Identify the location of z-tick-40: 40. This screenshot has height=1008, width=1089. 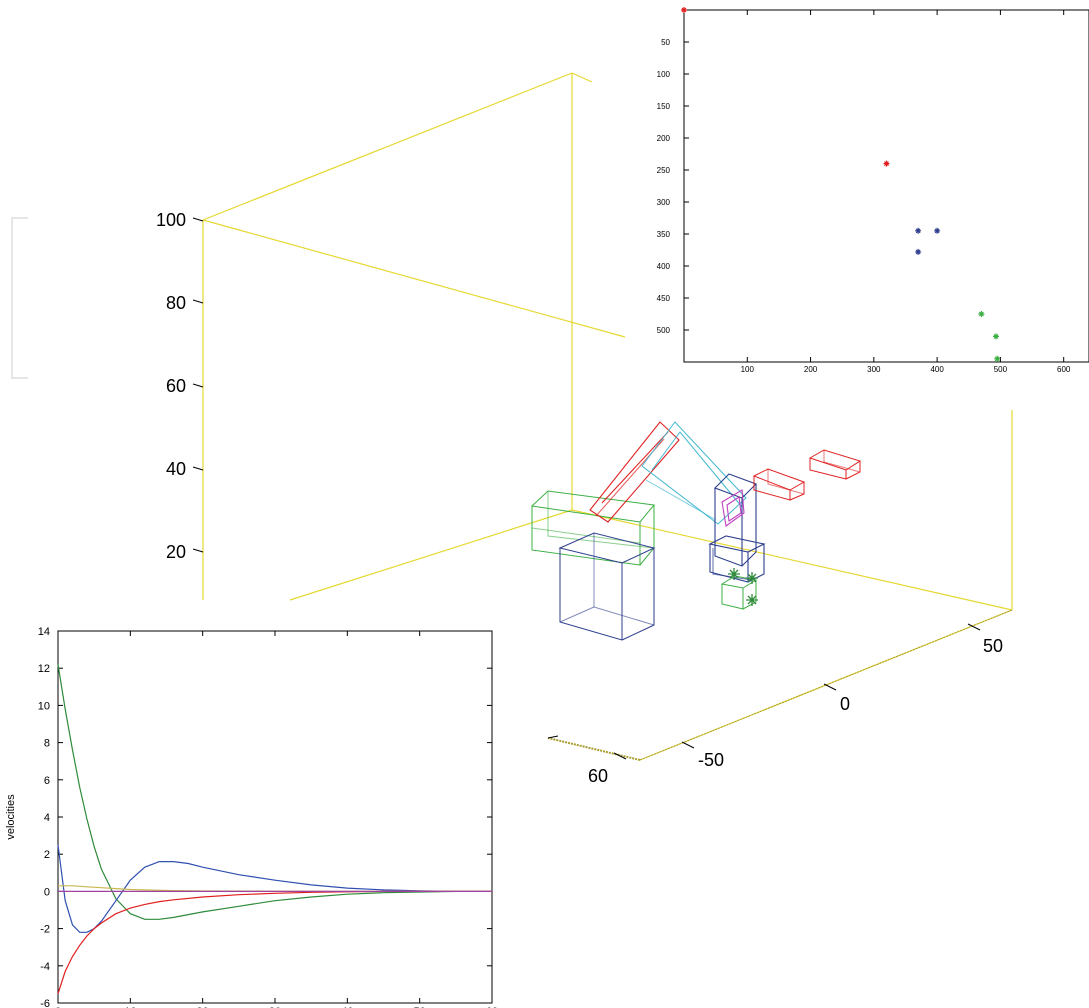
(176, 469).